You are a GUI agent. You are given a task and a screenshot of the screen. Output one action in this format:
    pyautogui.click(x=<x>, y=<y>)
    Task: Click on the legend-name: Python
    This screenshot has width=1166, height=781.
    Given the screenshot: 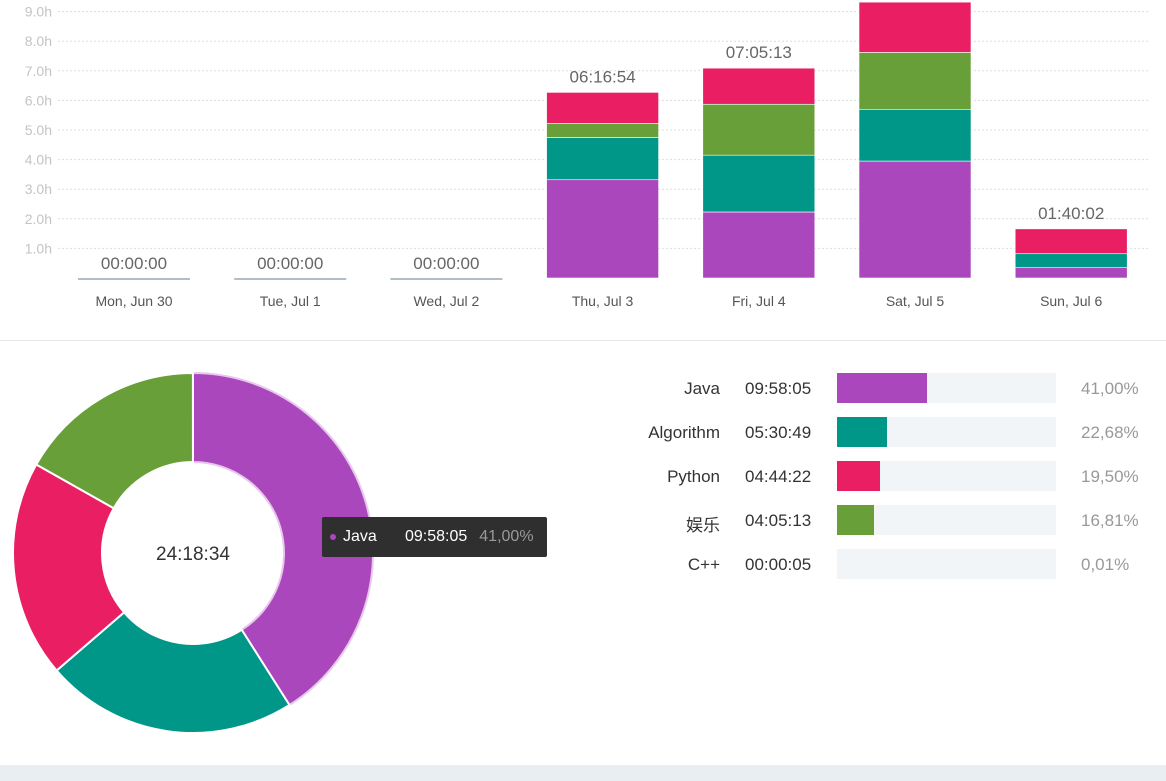 What is the action you would take?
    pyautogui.click(x=693, y=476)
    